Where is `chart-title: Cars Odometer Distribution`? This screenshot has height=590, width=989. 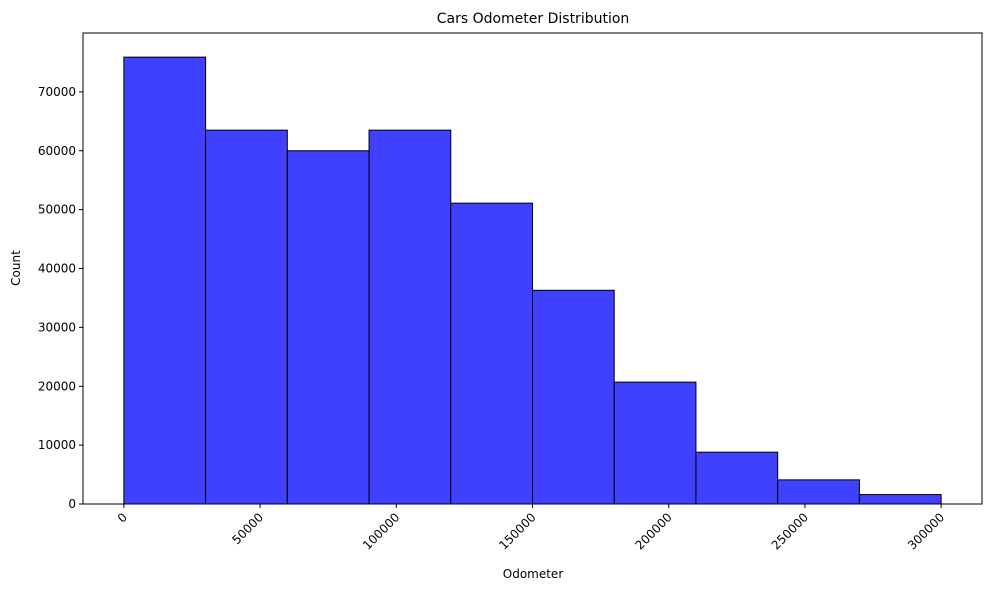
chart-title: Cars Odometer Distribution is located at coordinates (533, 19).